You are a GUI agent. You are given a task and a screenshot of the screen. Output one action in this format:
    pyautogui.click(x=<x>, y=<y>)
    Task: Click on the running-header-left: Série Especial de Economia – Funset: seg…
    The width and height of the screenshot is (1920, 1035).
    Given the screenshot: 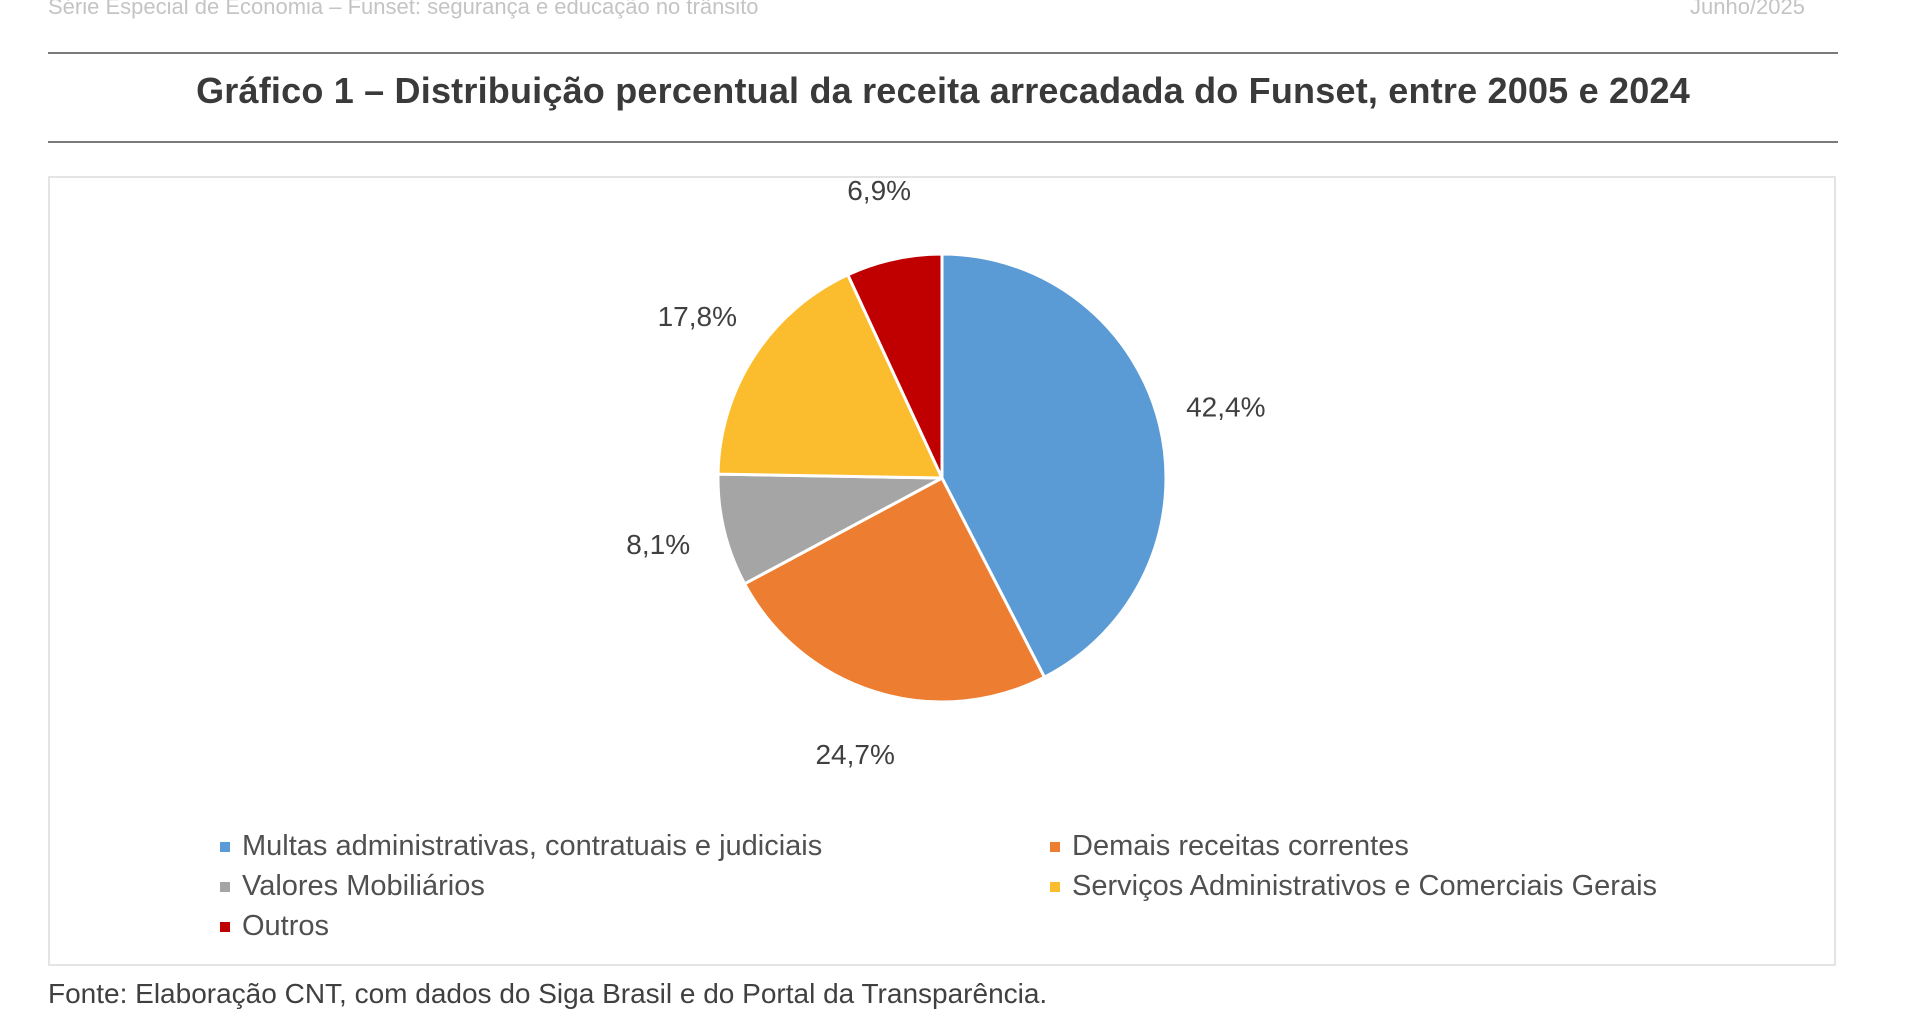 What is the action you would take?
    pyautogui.click(x=403, y=9)
    